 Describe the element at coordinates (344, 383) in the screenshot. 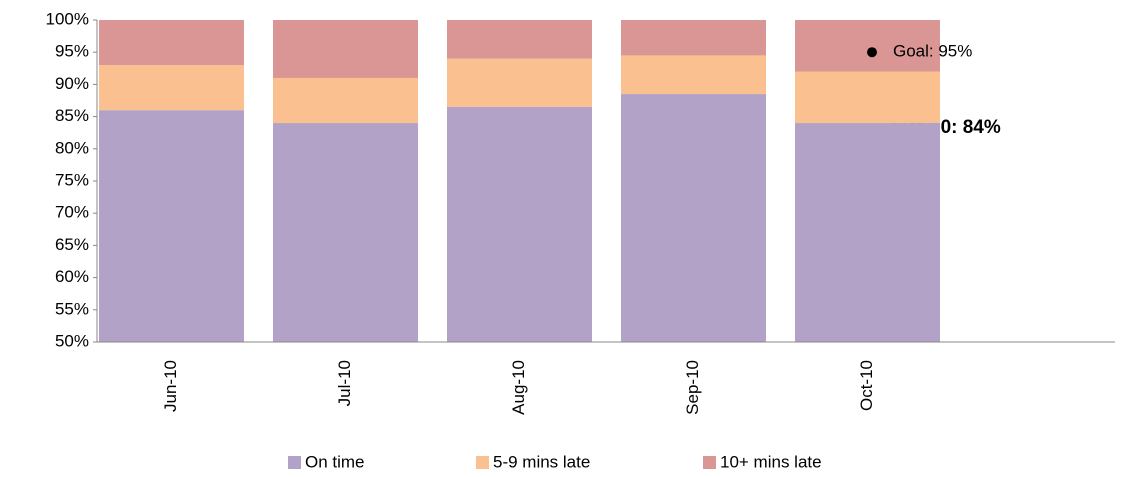

I see `x-tick-label: Jul-10` at that location.